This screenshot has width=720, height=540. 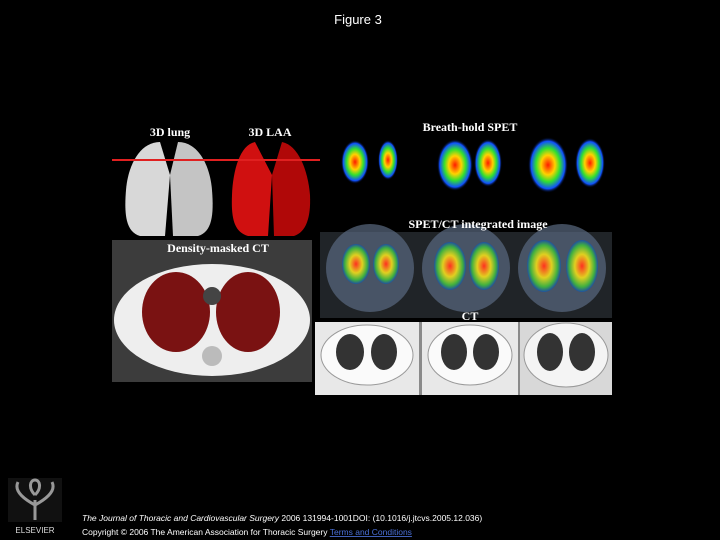 I want to click on laa-left, so click(x=251, y=189).